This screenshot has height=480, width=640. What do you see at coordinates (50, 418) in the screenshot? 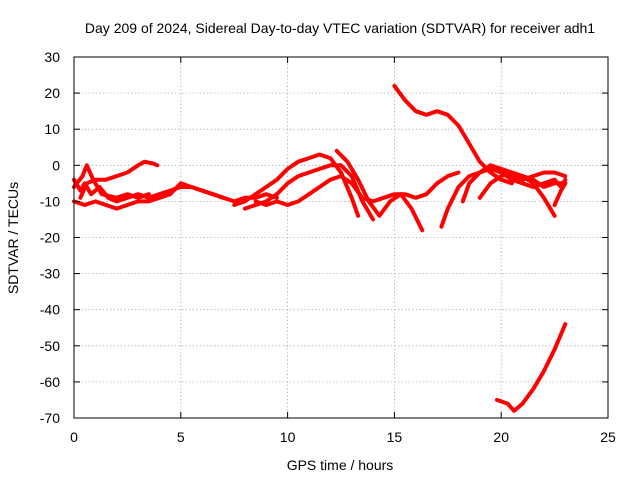
I see `y-tick-label: -70` at bounding box center [50, 418].